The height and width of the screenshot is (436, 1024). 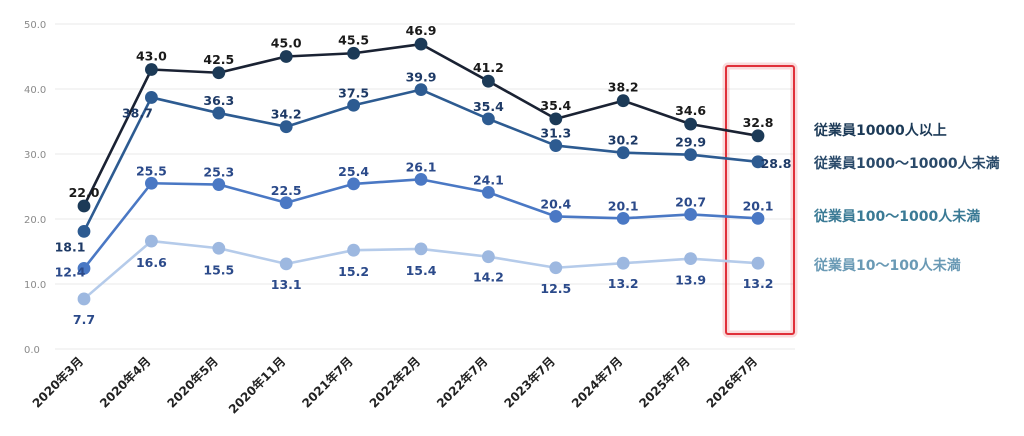 What do you see at coordinates (35, 155) in the screenshot?
I see `y-tick-label: 30.0` at bounding box center [35, 155].